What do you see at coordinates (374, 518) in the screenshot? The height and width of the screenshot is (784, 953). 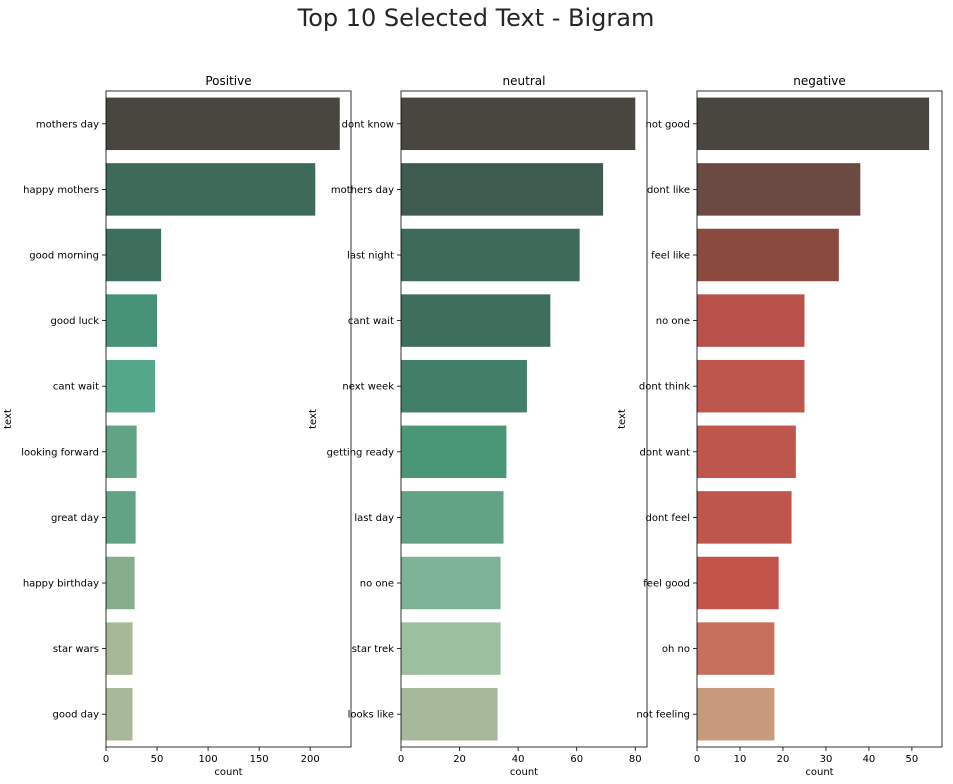 I see `y-tick-label: last day` at bounding box center [374, 518].